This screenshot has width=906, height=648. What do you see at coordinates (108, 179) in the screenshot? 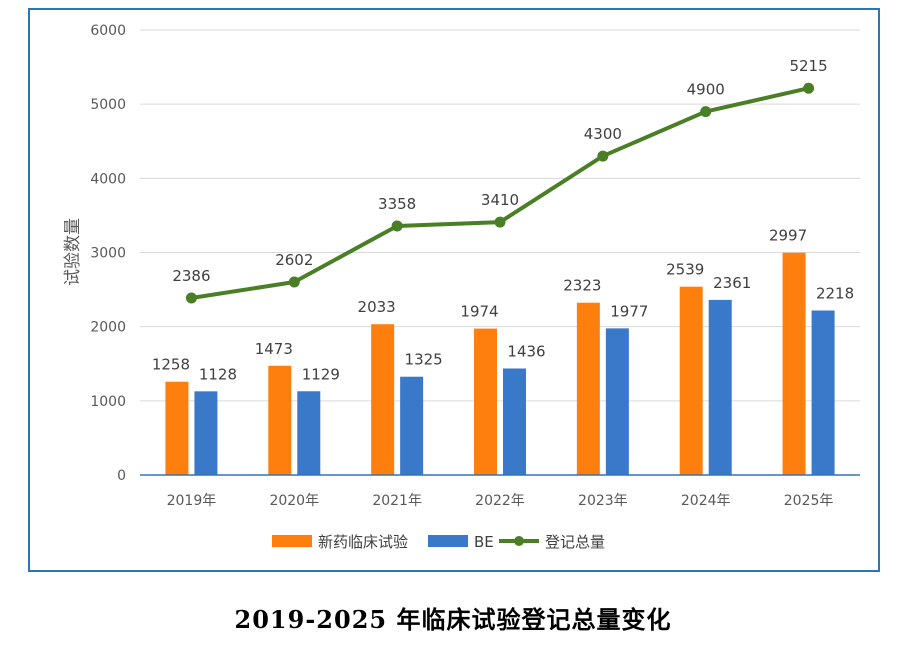
I see `y-tick-label-4: 4000` at bounding box center [108, 179].